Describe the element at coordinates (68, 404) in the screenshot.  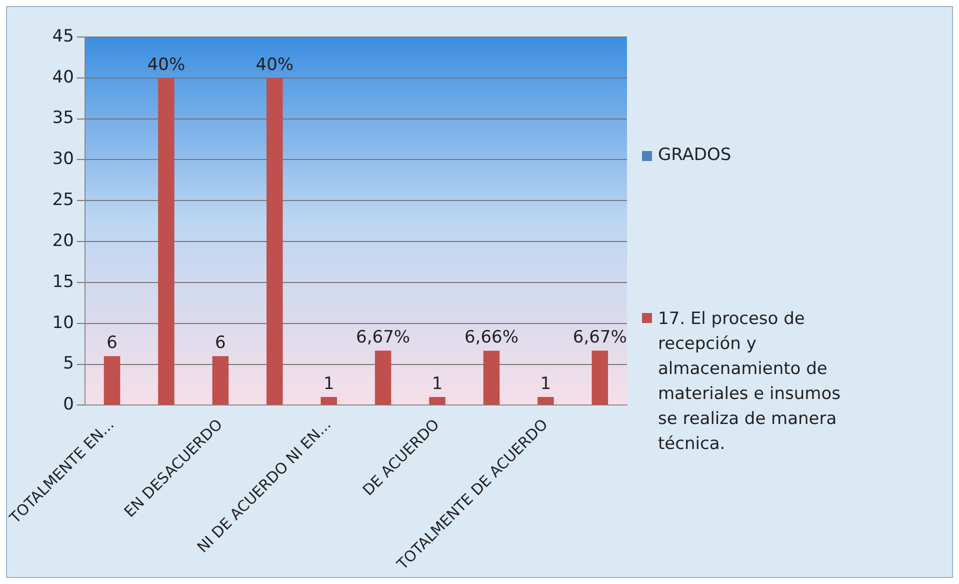
I see `y-tick-label: 0` at that location.